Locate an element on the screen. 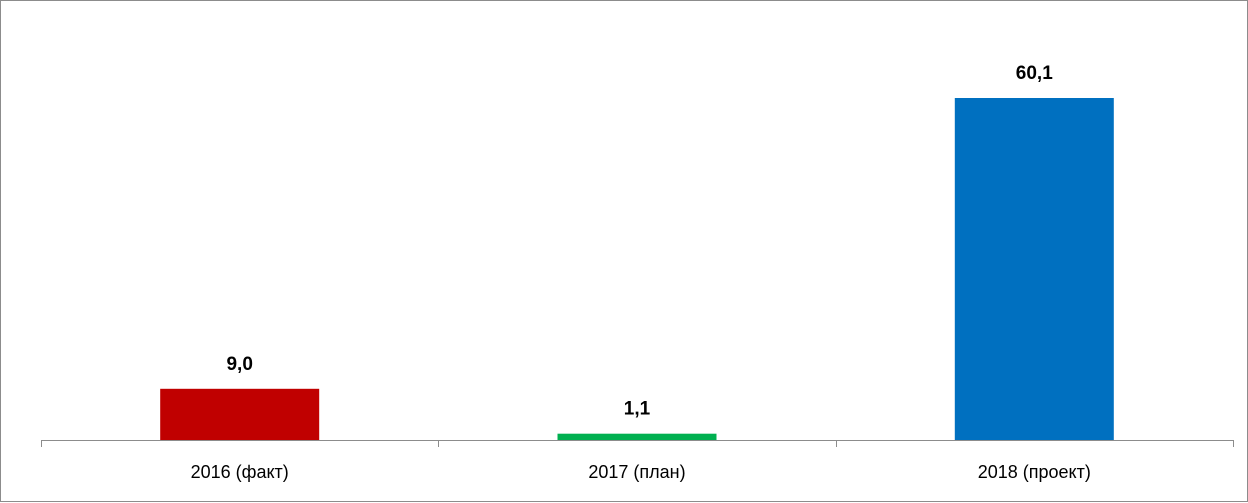 Image resolution: width=1248 pixels, height=503 pixels. x-axis is located at coordinates (637, 443).